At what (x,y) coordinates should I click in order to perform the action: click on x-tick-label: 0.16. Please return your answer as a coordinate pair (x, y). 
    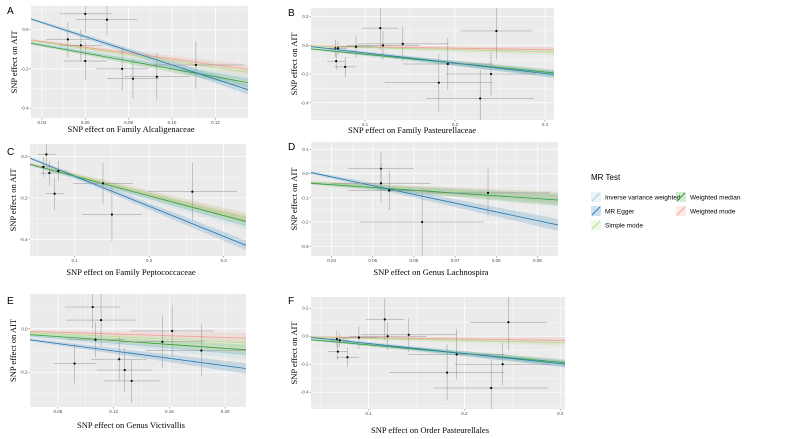
    Looking at the image, I should click on (169, 411).